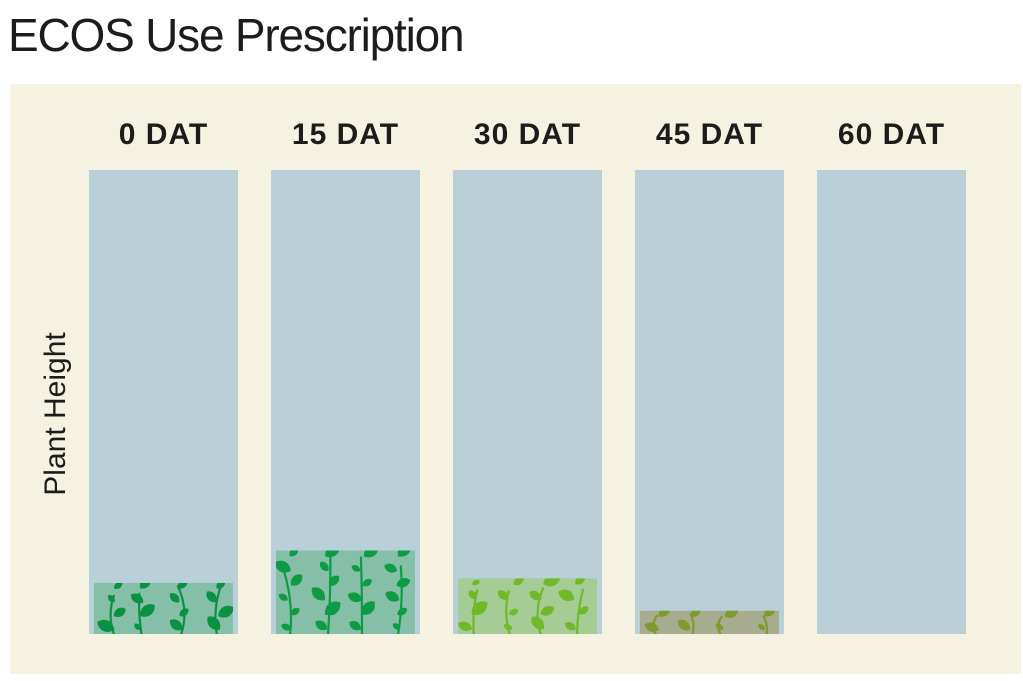 This screenshot has width=1023, height=681. I want to click on plant-height-bar-fill, so click(709, 622).